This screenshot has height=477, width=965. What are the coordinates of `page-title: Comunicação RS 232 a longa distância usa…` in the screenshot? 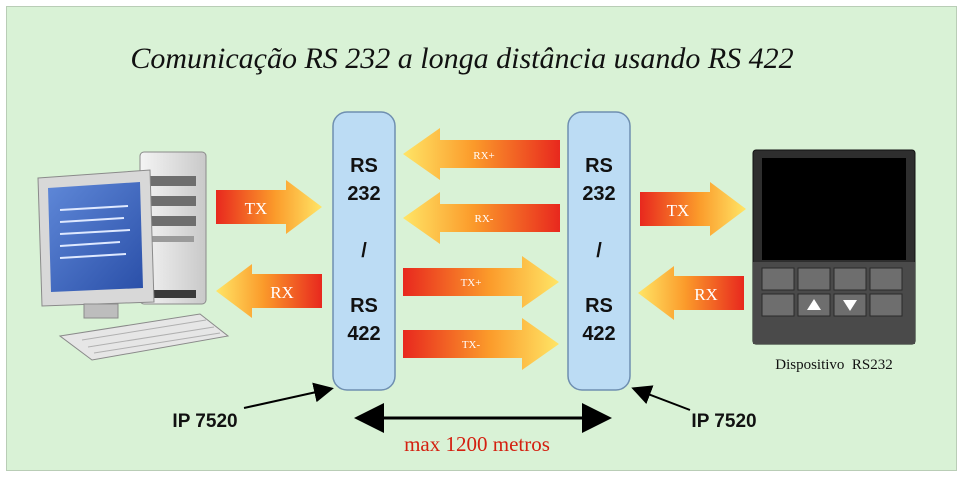 It's located at (461, 58).